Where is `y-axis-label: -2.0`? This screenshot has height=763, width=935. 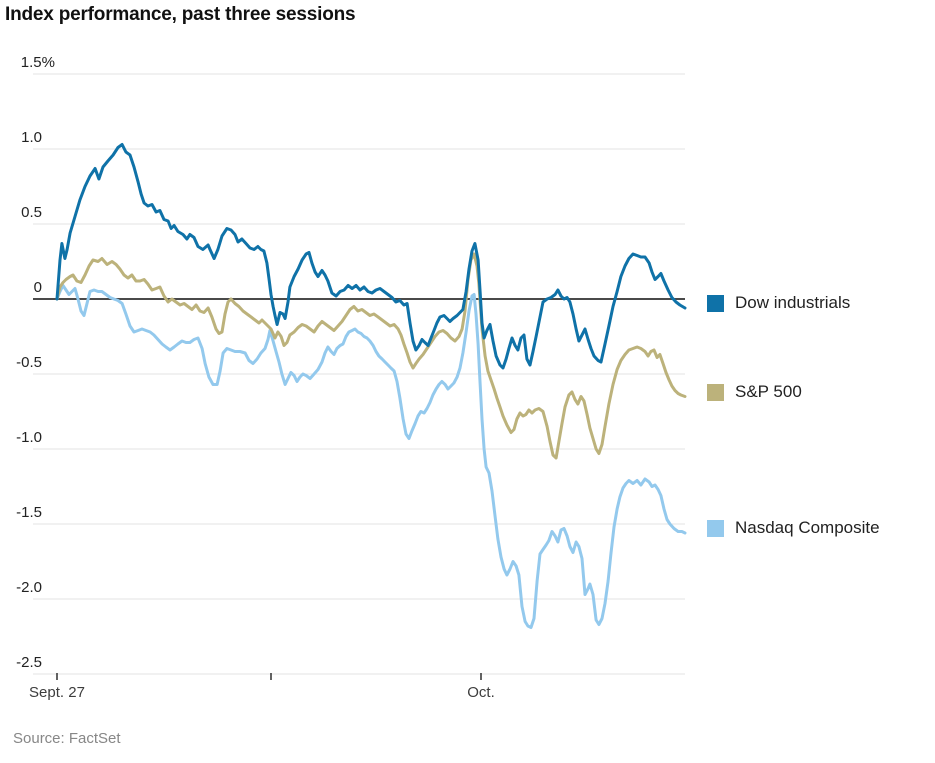
y-axis-label: -2.0 is located at coordinates (29, 587).